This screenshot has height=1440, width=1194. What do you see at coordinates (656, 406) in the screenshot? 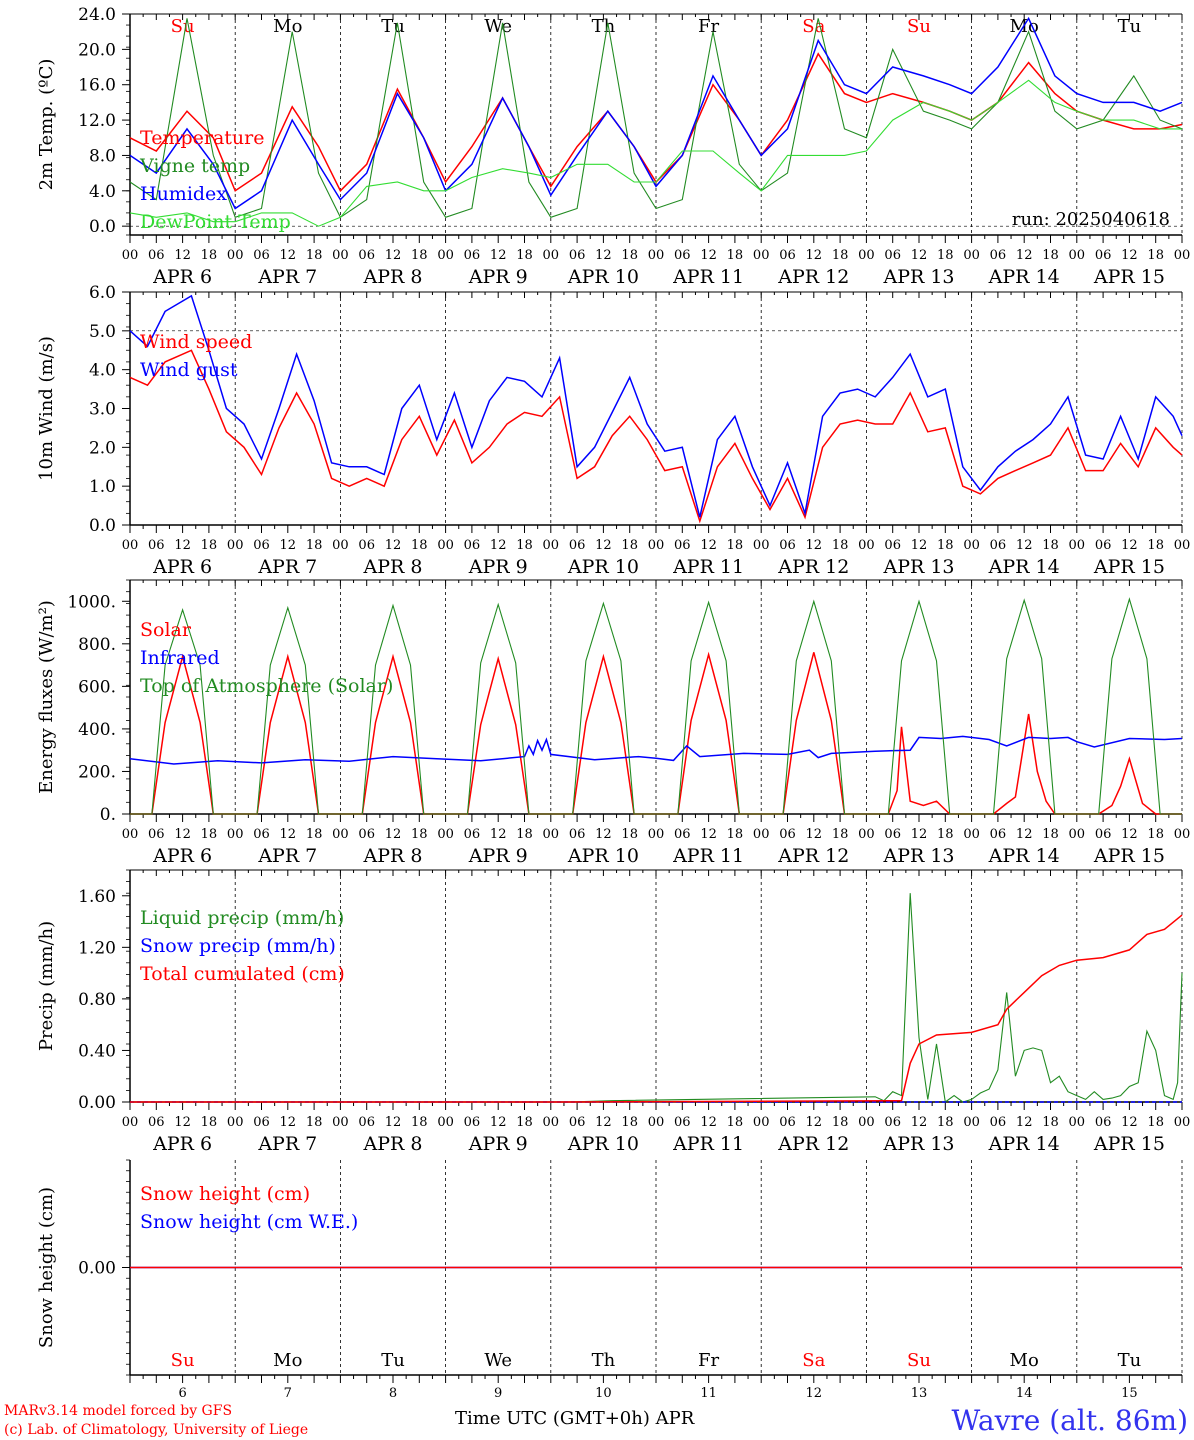
I see `series-wind-gust` at bounding box center [656, 406].